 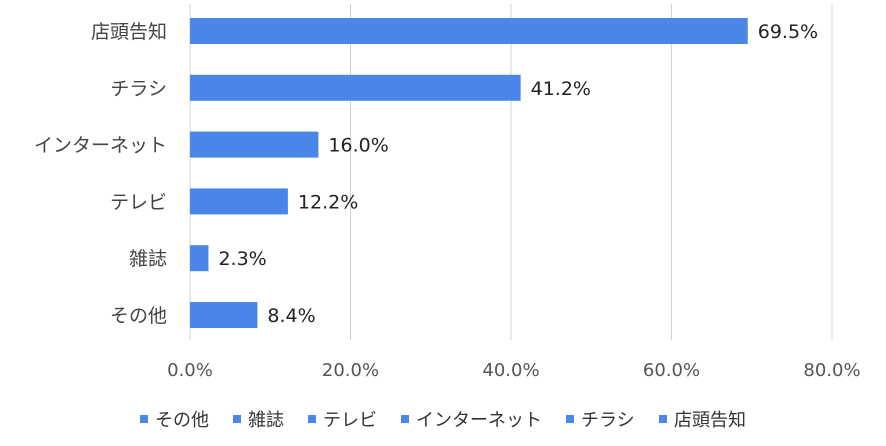 What do you see at coordinates (100, 146) in the screenshot?
I see `category-label: インターネット` at bounding box center [100, 146].